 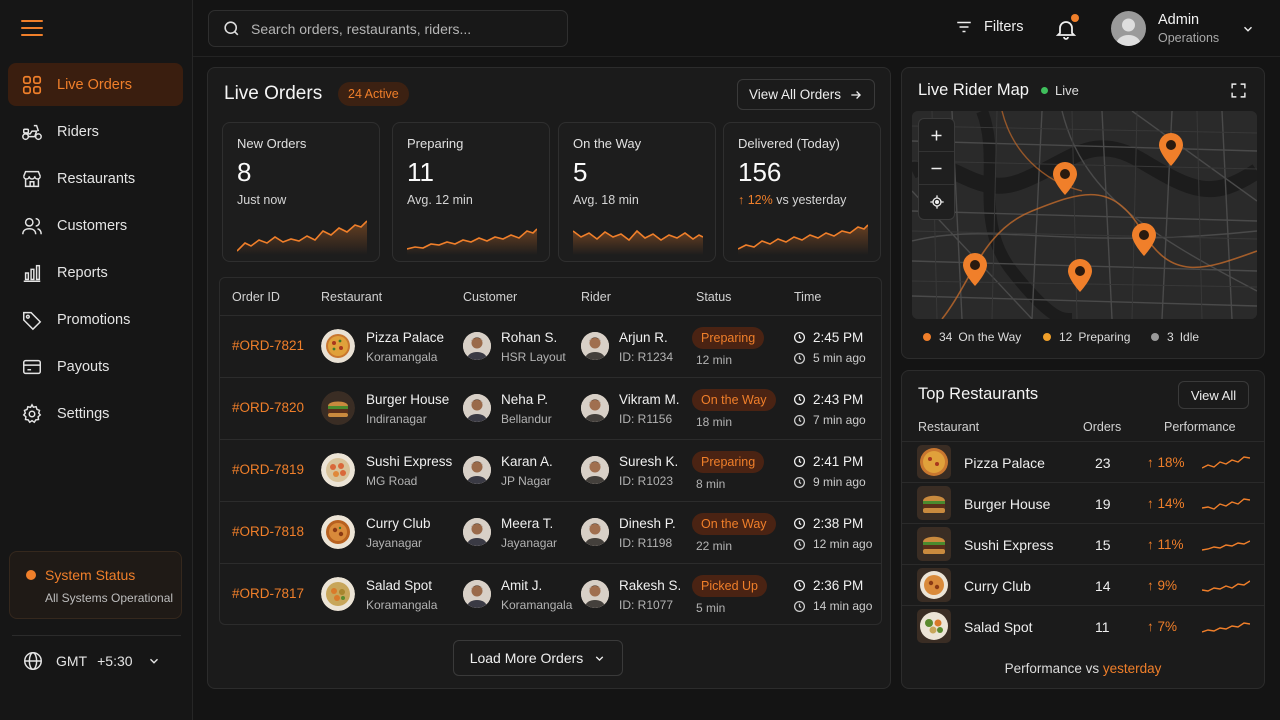 I want to click on customer-name: Neha P., so click(x=525, y=399).